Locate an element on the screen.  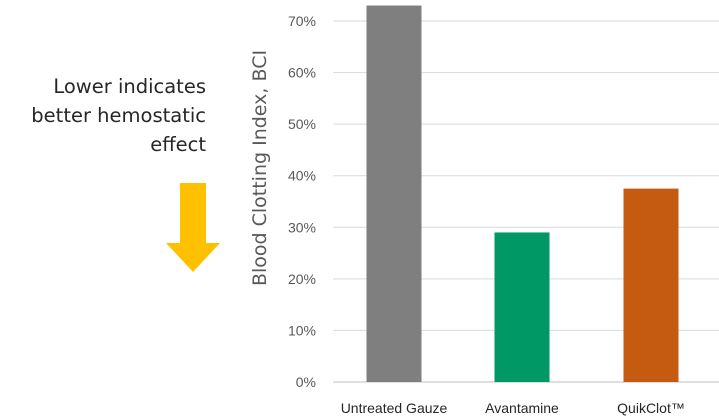
y-tick-label: 70% is located at coordinates (302, 21).